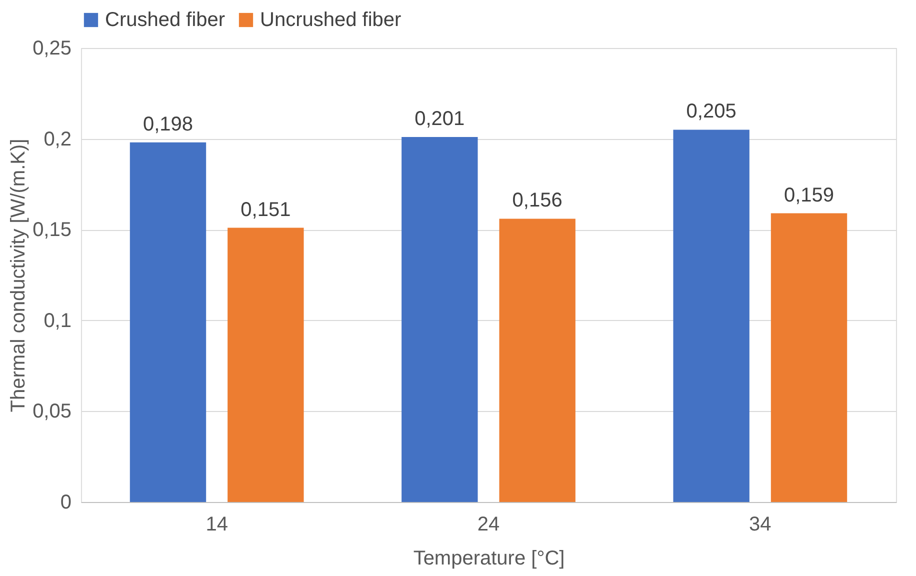 The width and height of the screenshot is (916, 576). Describe the element at coordinates (58, 321) in the screenshot. I see `y-tick-label: 0,1` at that location.